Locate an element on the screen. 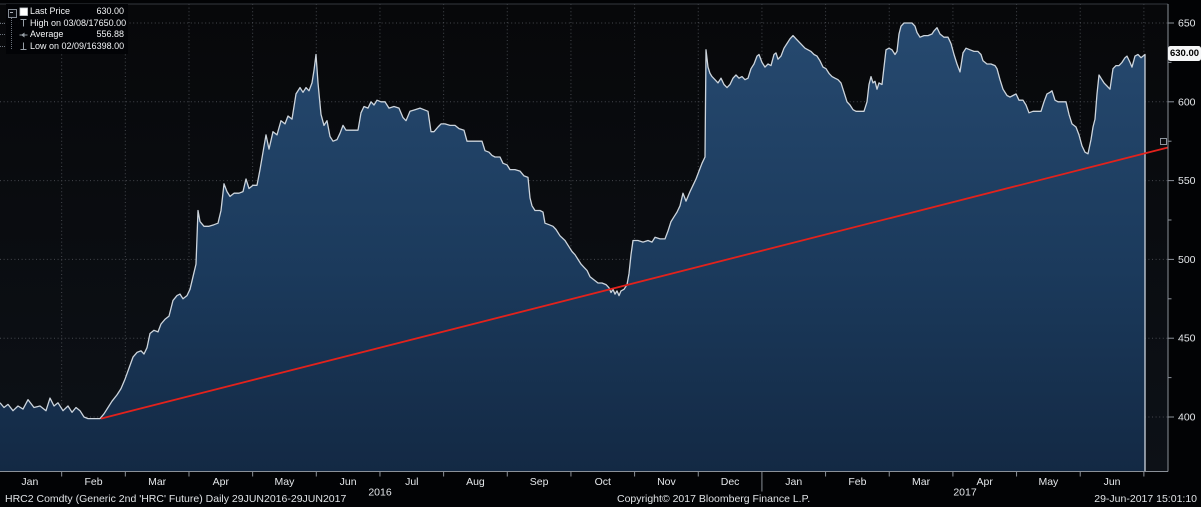 The image size is (1201, 507). legend-tree-line is located at coordinates (11, 33).